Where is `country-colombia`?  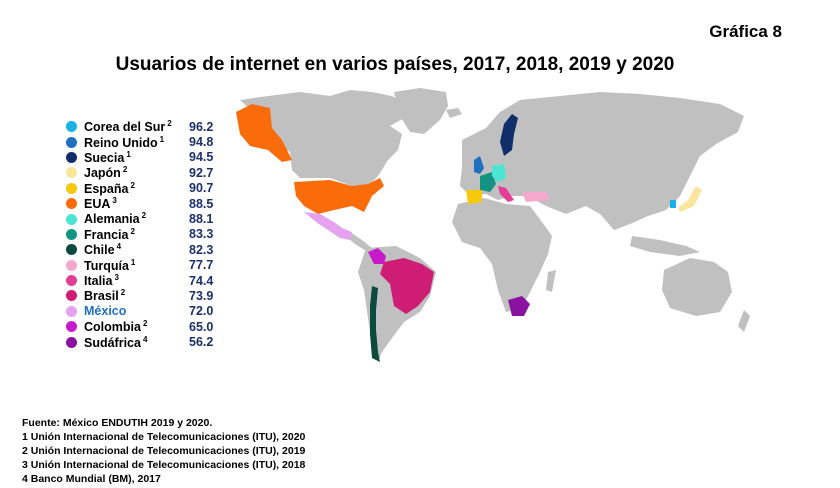 country-colombia is located at coordinates (377, 256).